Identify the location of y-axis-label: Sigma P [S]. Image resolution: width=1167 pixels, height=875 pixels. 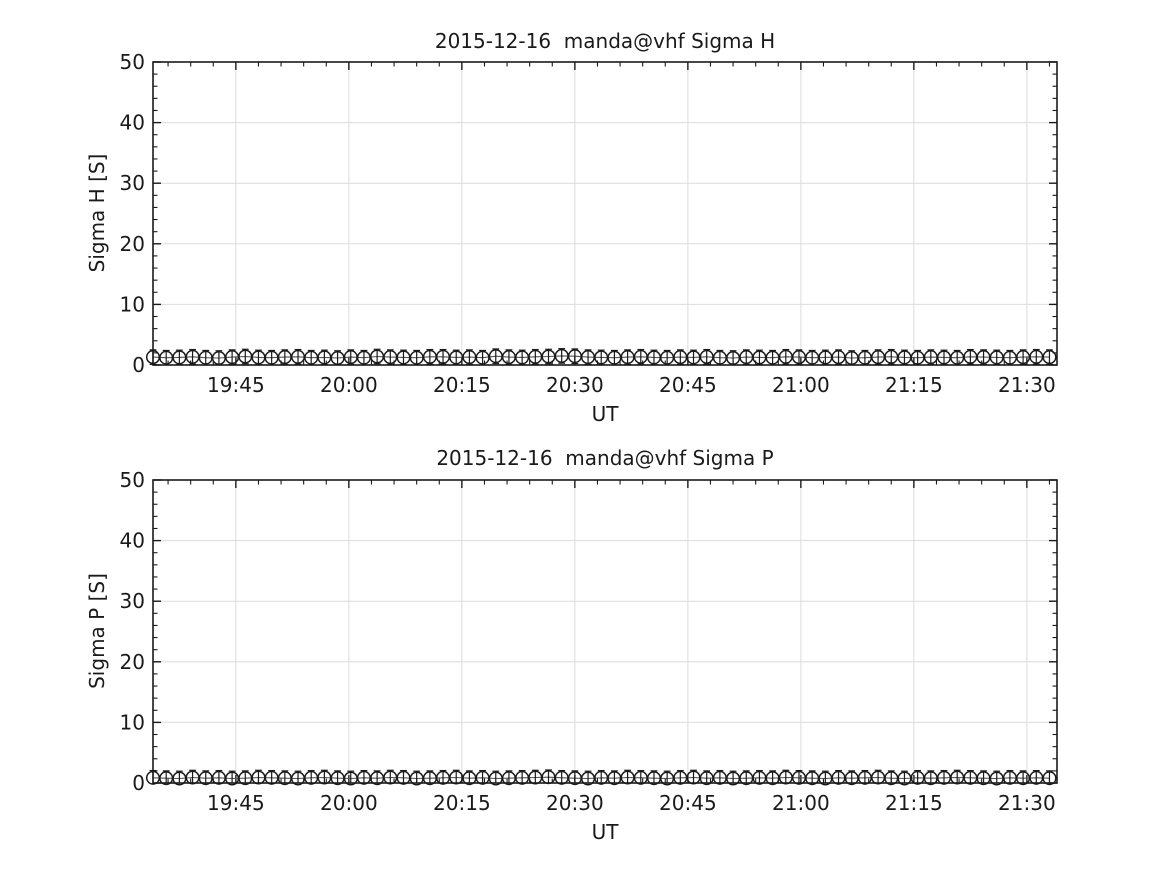
(97, 631).